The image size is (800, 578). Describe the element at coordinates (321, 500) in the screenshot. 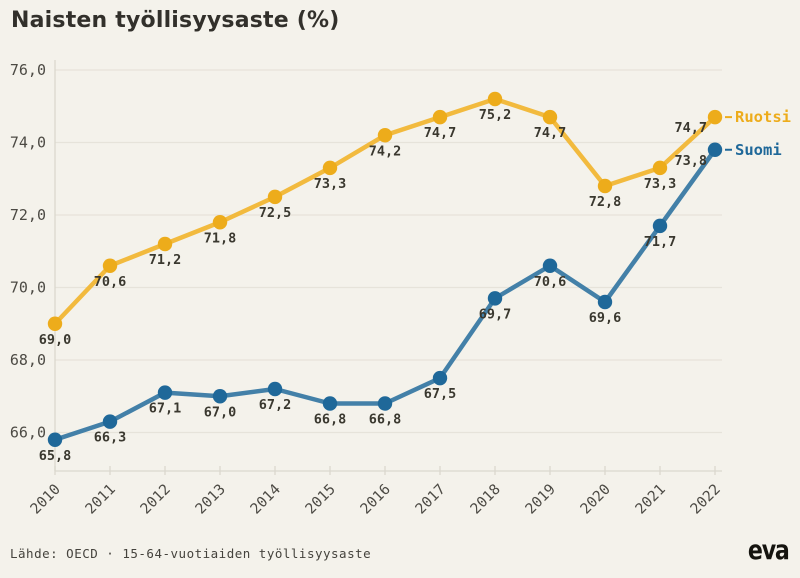

I see `x-tick-label: 2015` at that location.